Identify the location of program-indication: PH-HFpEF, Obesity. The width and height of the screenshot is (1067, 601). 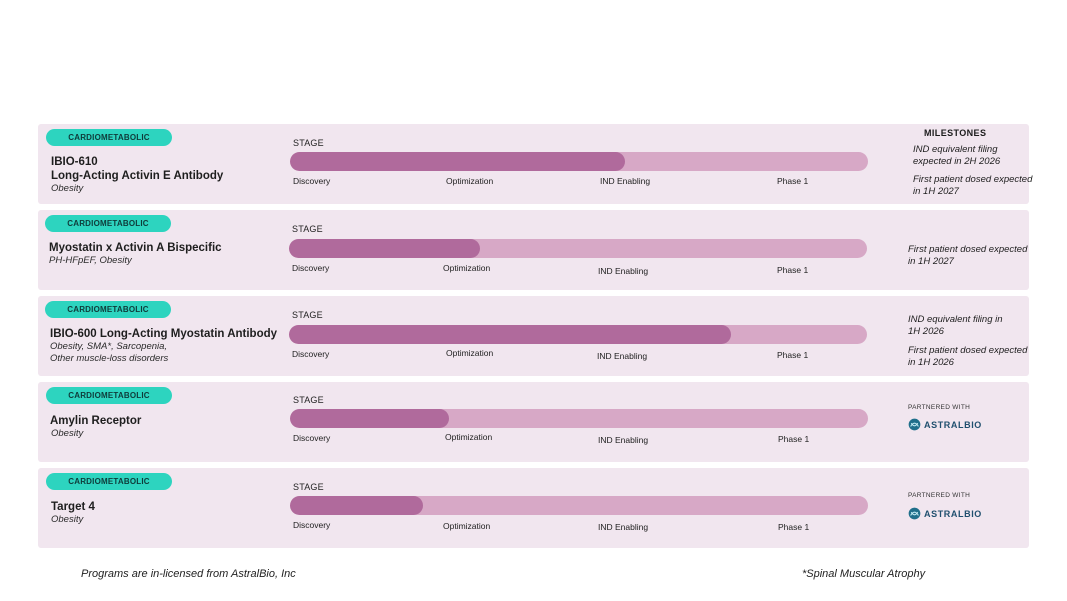
(90, 260).